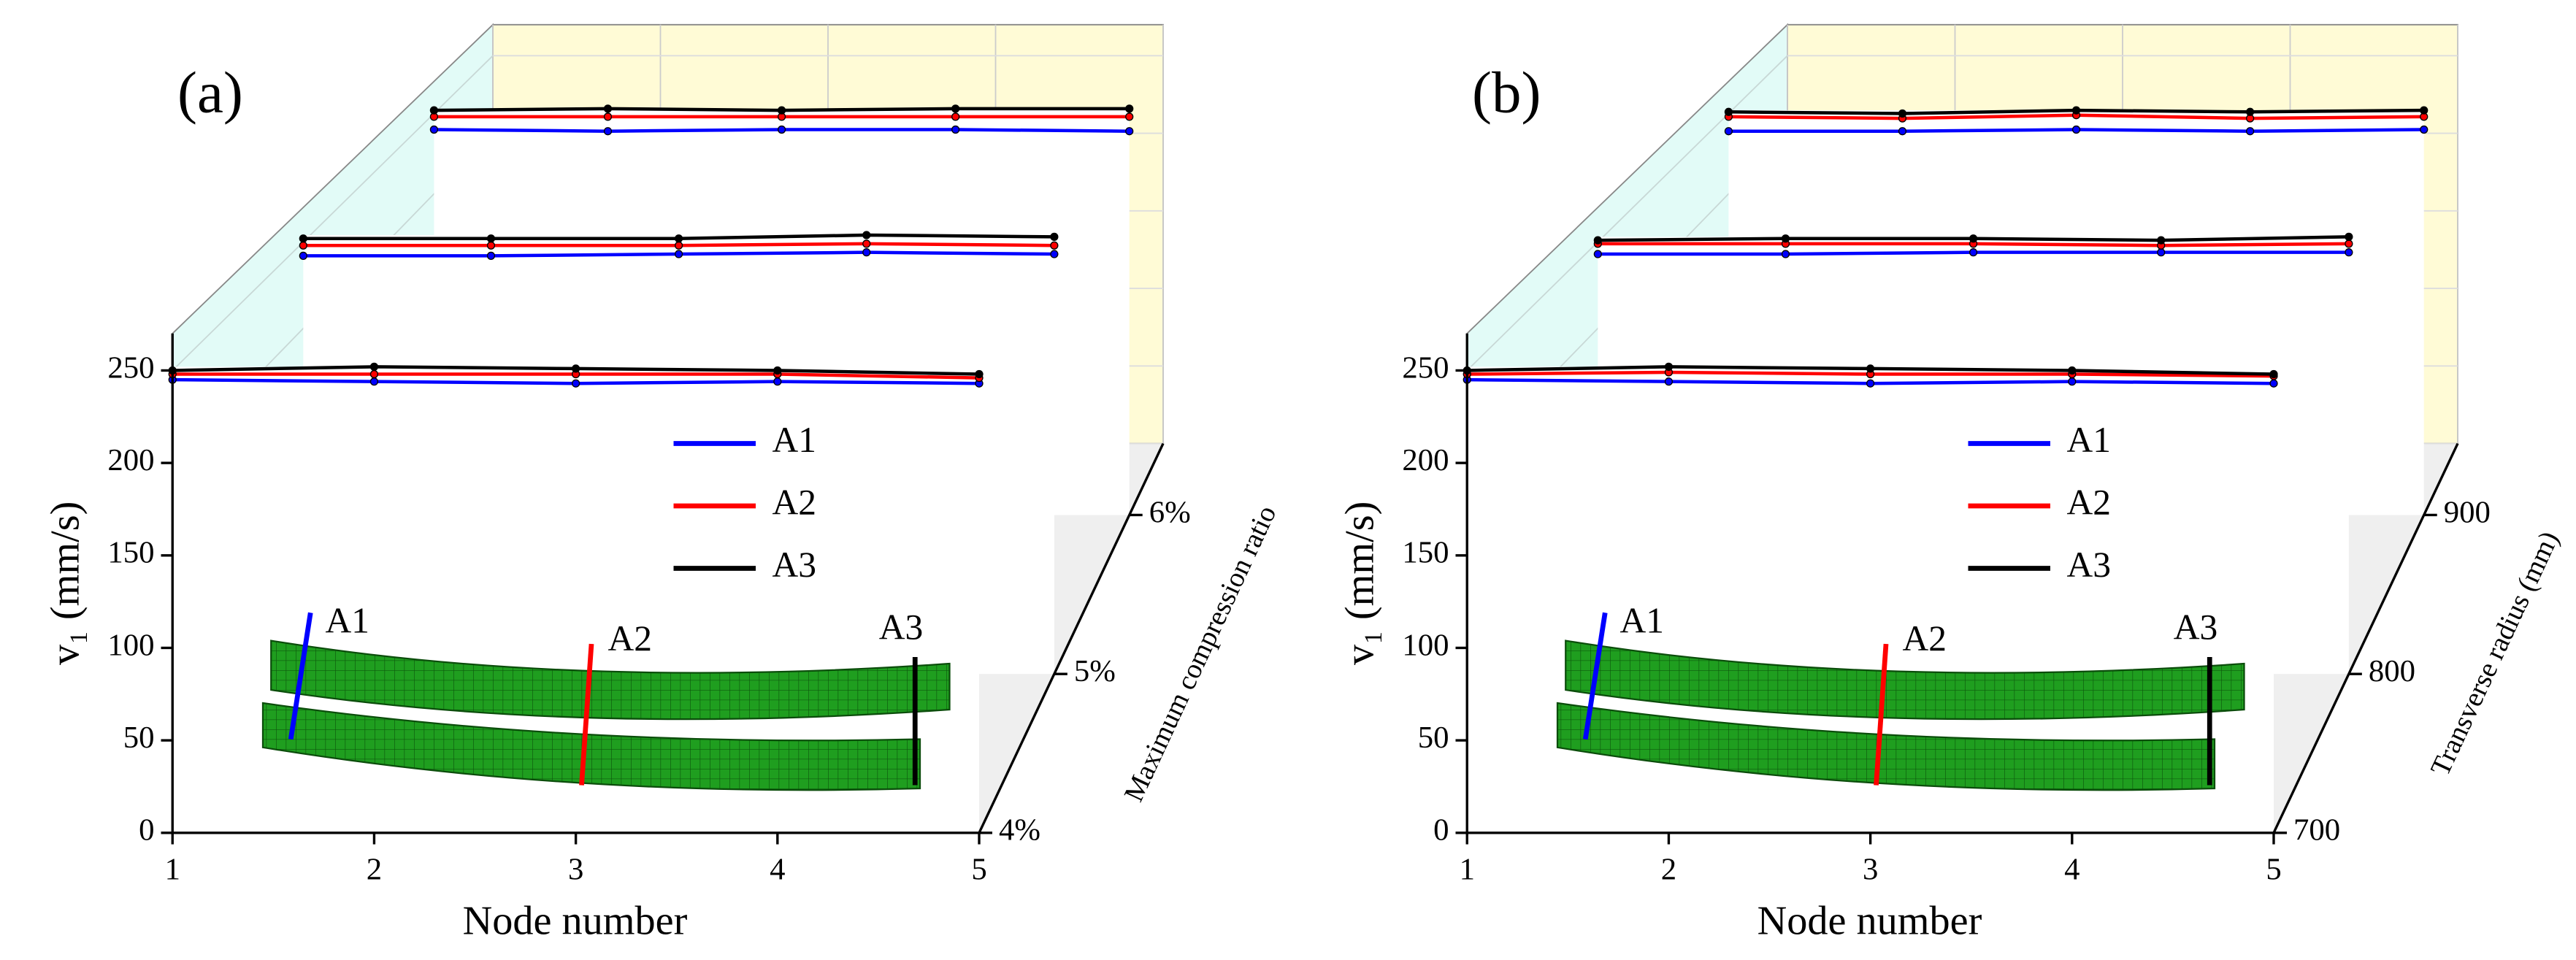  Describe the element at coordinates (2495, 653) in the screenshot. I see `z-axis-title: Transverse radius (mm)` at that location.